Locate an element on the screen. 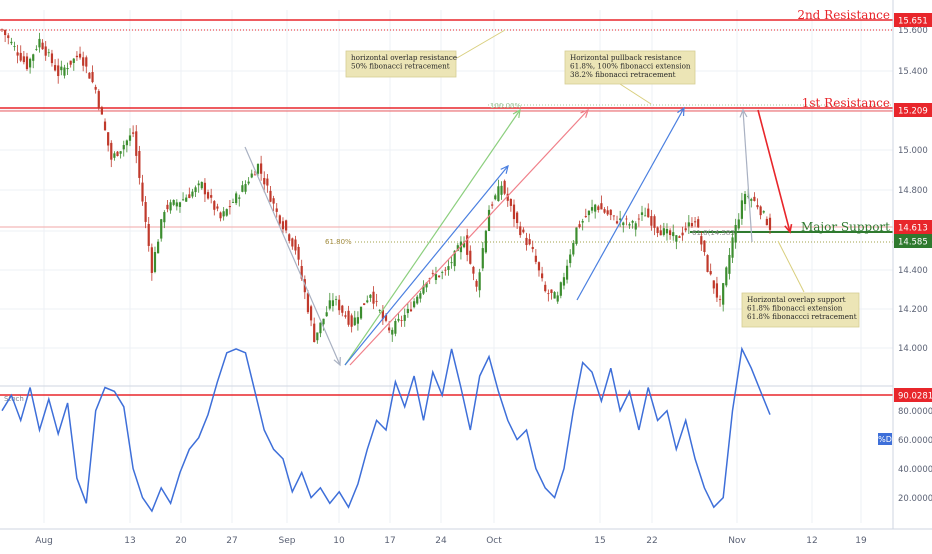 The height and width of the screenshot is (554, 932). price-axis-bg is located at coordinates (912, 275).